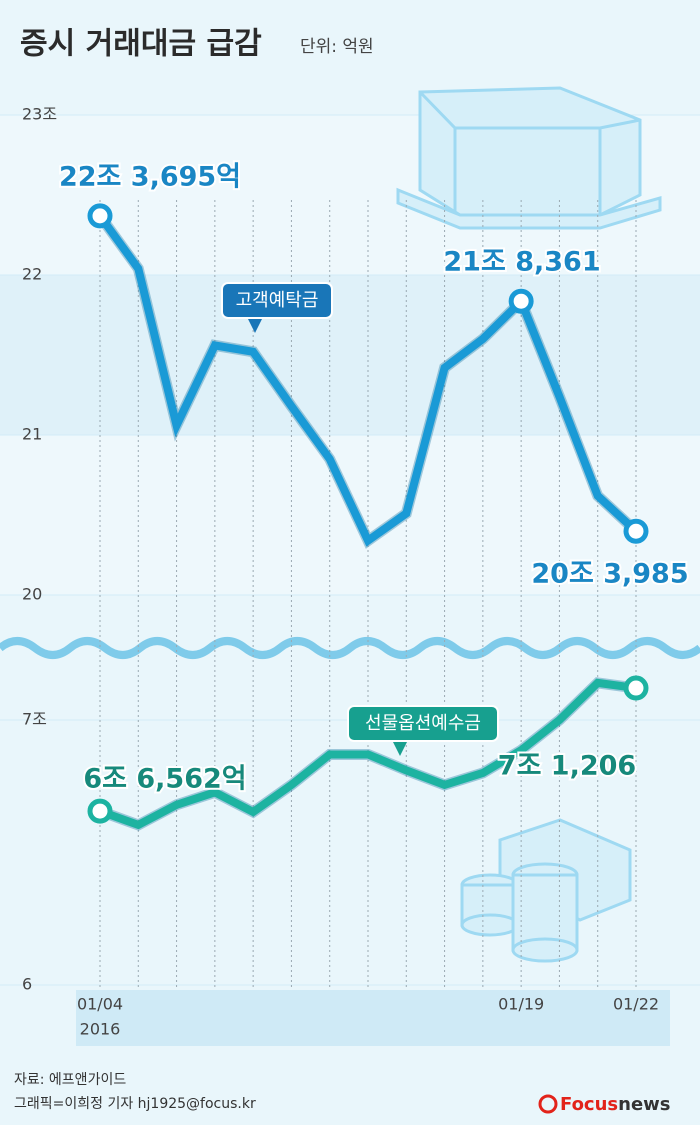  What do you see at coordinates (367, 754) in the screenshot?
I see `series-line` at bounding box center [367, 754].